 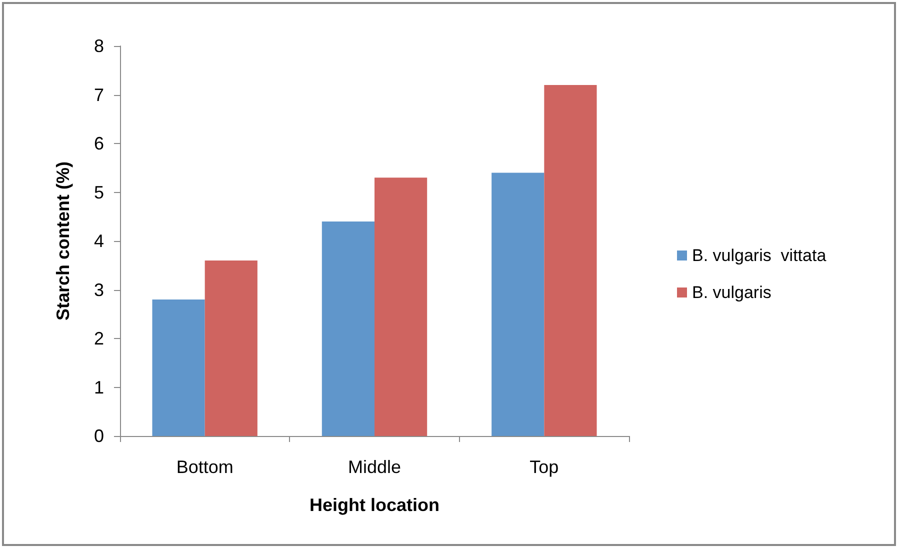 What do you see at coordinates (375, 467) in the screenshot?
I see `x-tick-label: Middle` at bounding box center [375, 467].